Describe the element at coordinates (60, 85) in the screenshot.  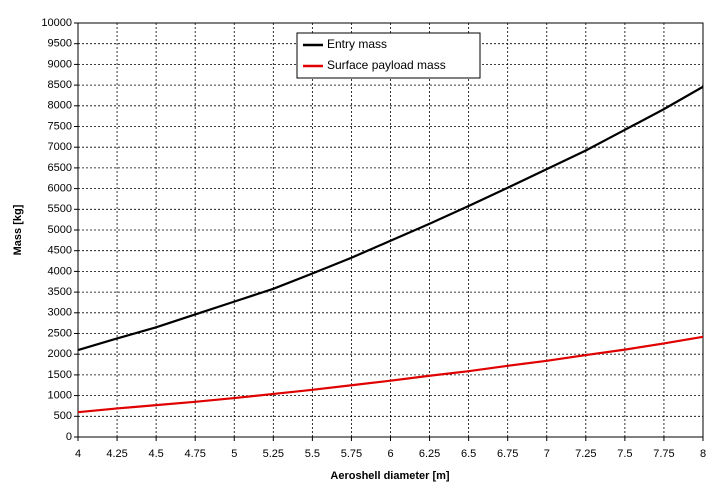
I see `y-tick-label: 8500` at that location.